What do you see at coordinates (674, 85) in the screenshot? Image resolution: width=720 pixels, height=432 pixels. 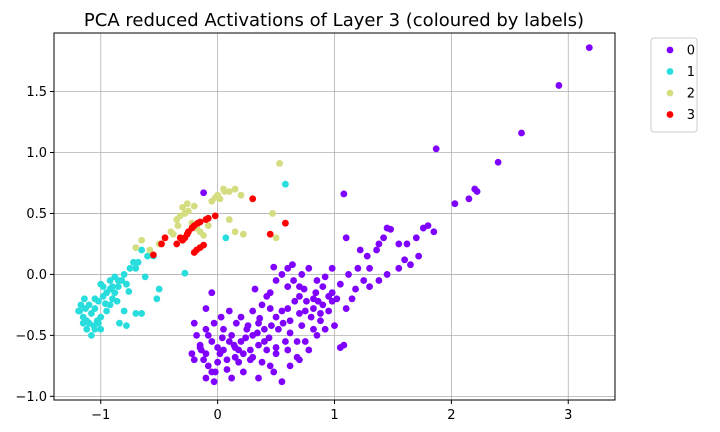 I see `legend-frame` at bounding box center [674, 85].